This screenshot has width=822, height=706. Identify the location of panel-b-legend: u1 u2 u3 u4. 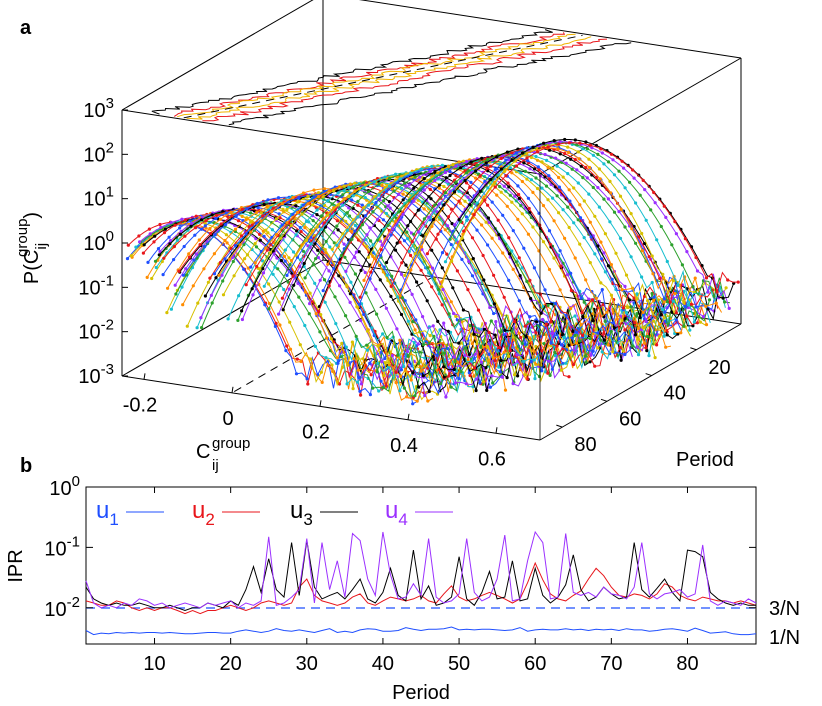
(274, 513).